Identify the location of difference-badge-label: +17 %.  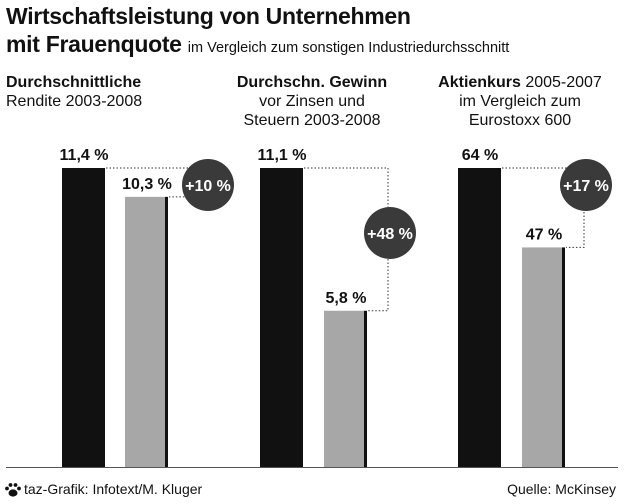
(586, 186).